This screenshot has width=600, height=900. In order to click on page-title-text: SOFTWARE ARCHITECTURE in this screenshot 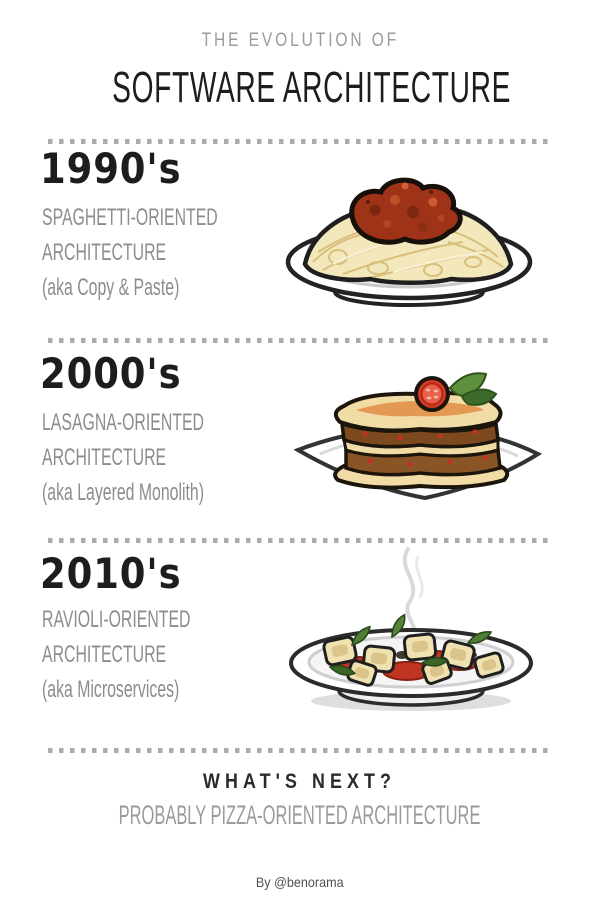, I will do `click(312, 87)`.